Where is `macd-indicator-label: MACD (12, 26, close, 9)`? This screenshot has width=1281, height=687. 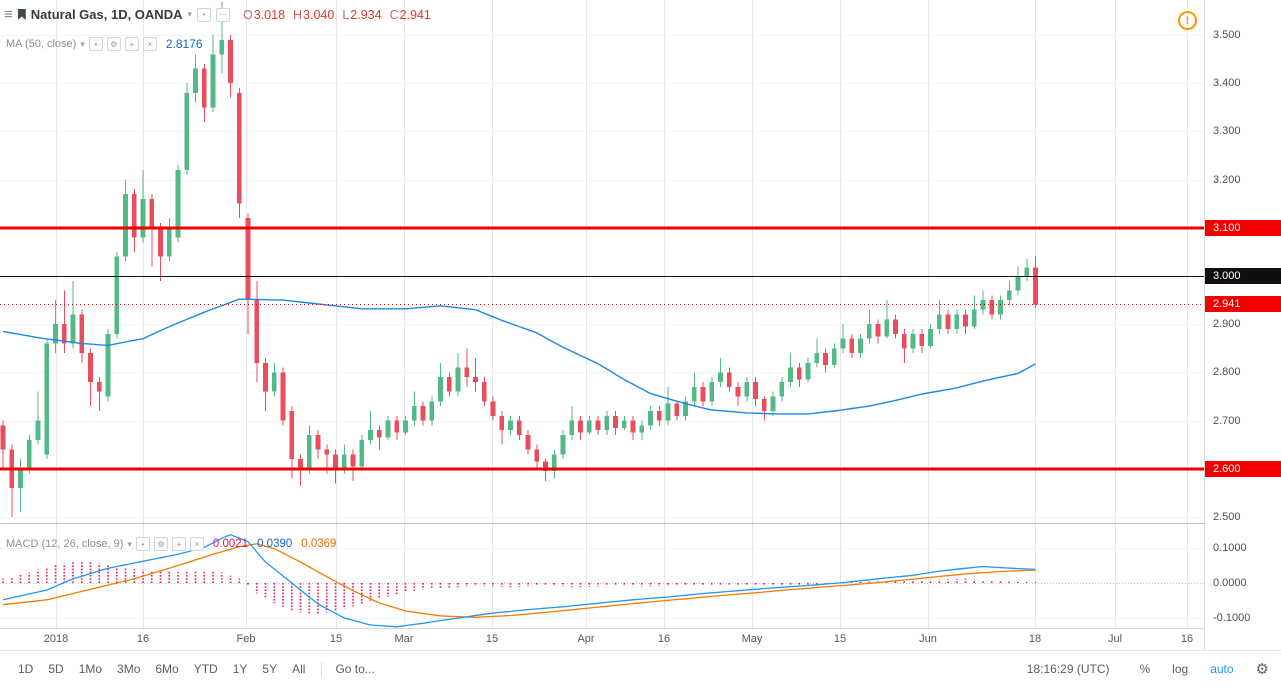 macd-indicator-label: MACD (12, 26, close, 9) is located at coordinates (65, 544).